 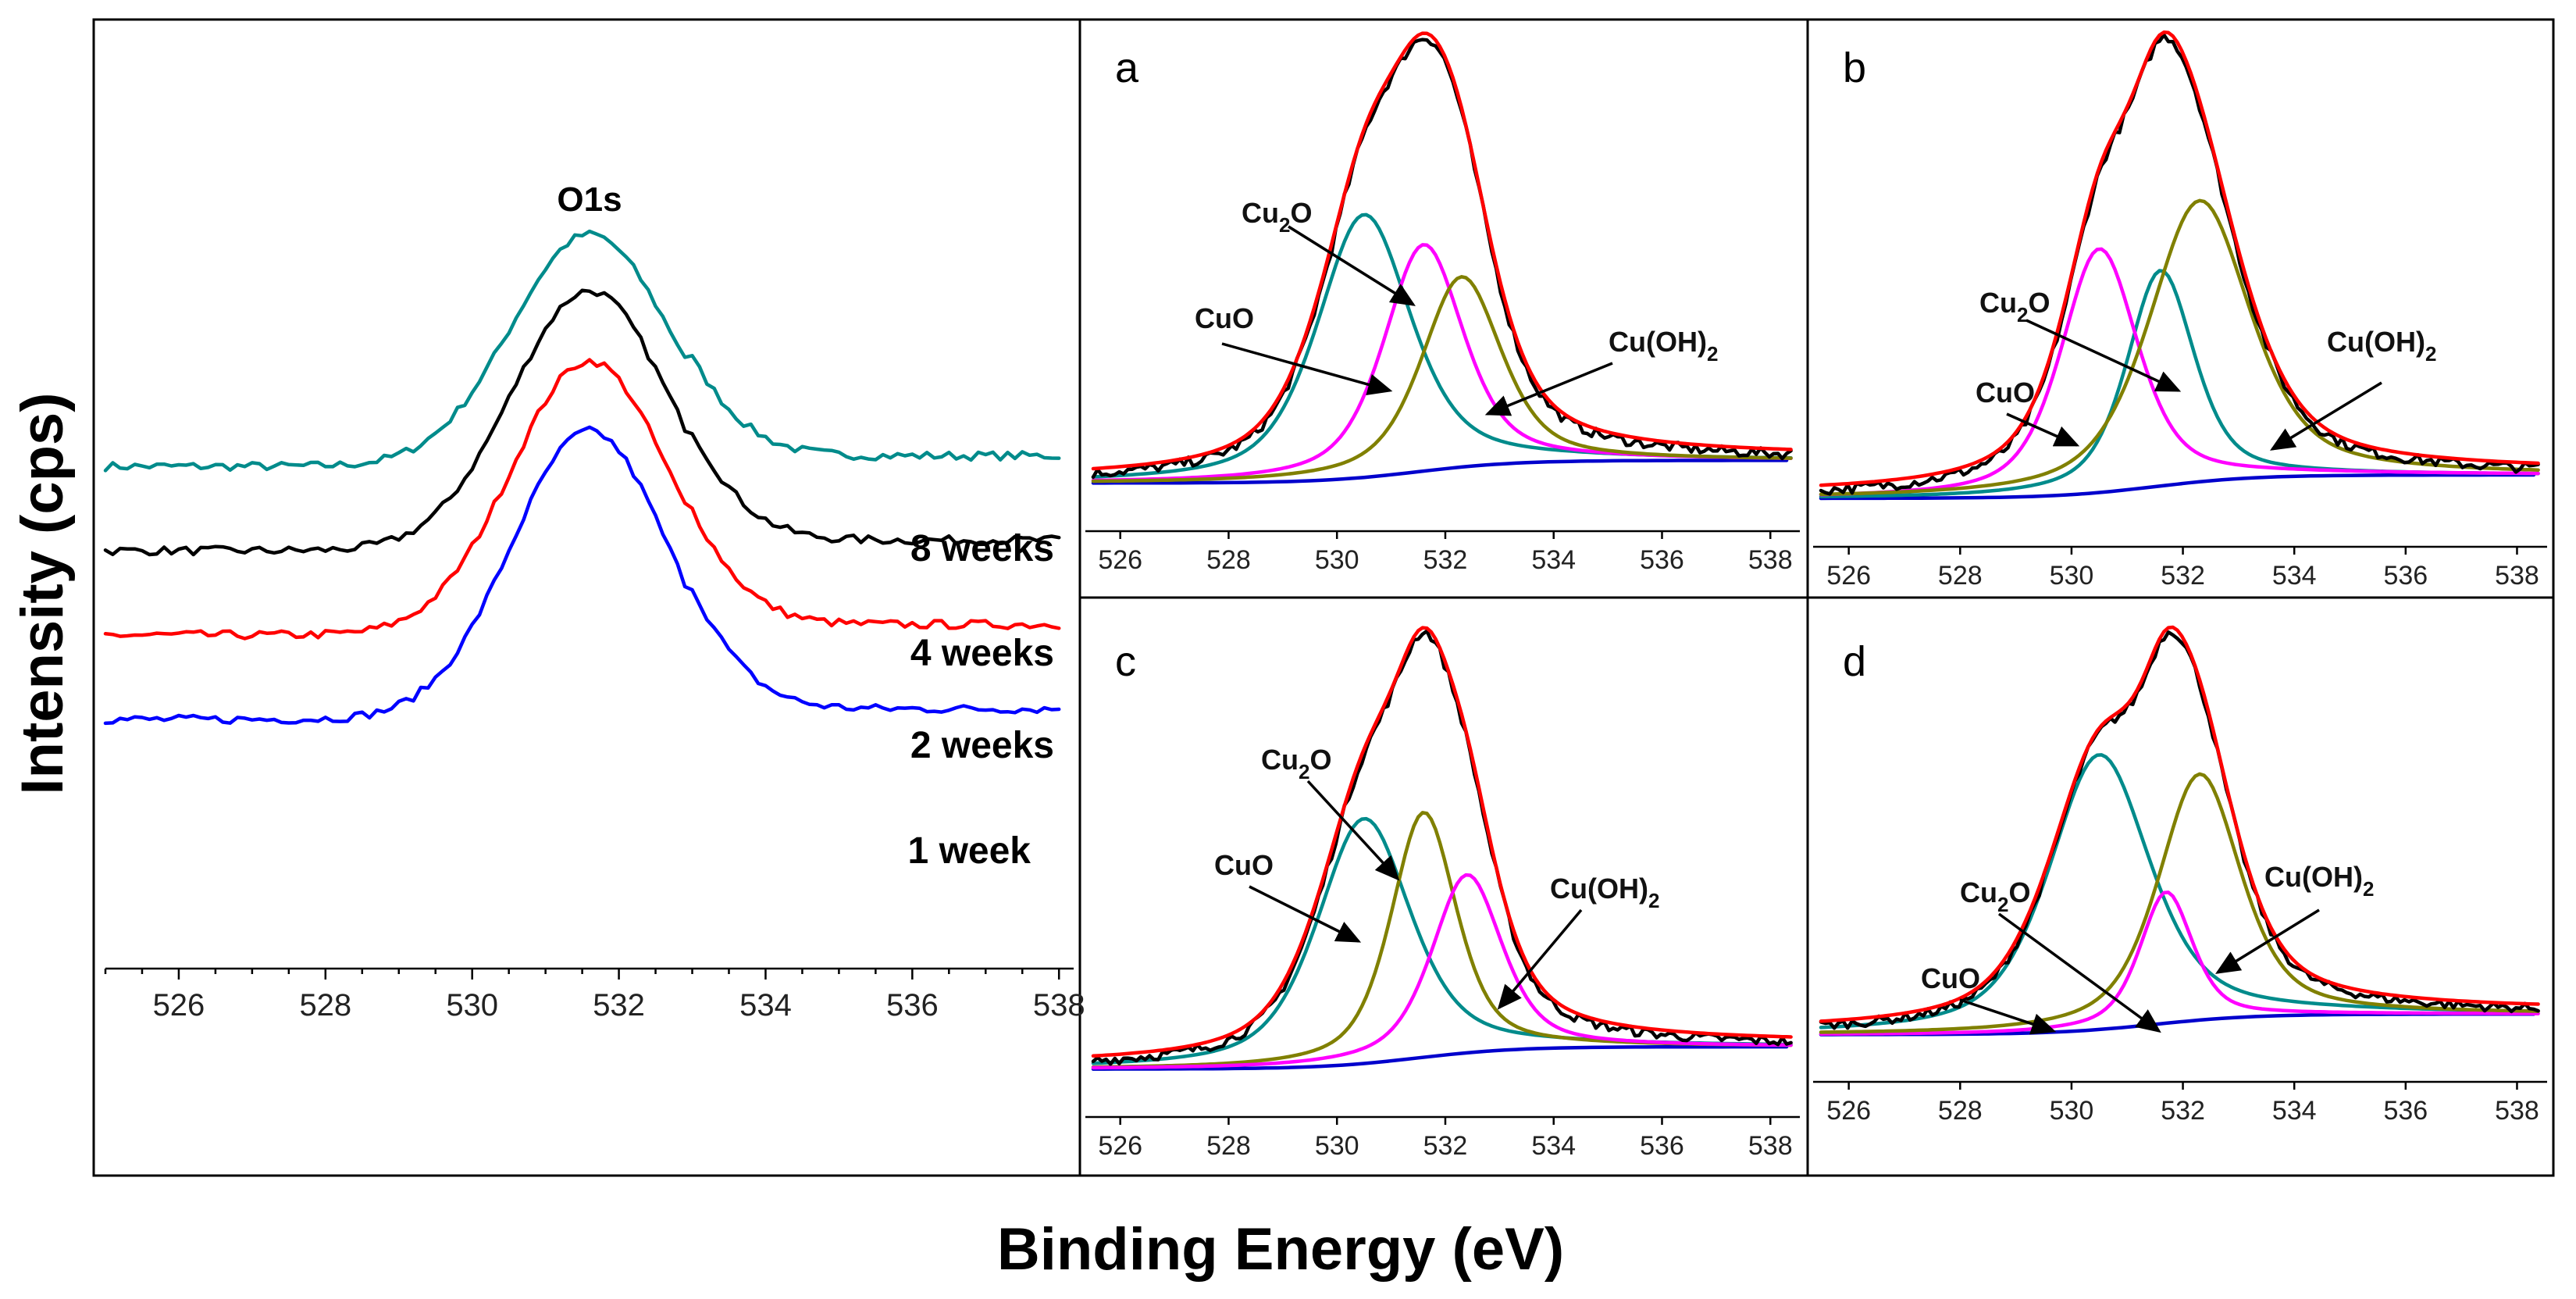 What do you see at coordinates (1307, 368) in the screenshot?
I see `panel-a-arrow-cuo` at bounding box center [1307, 368].